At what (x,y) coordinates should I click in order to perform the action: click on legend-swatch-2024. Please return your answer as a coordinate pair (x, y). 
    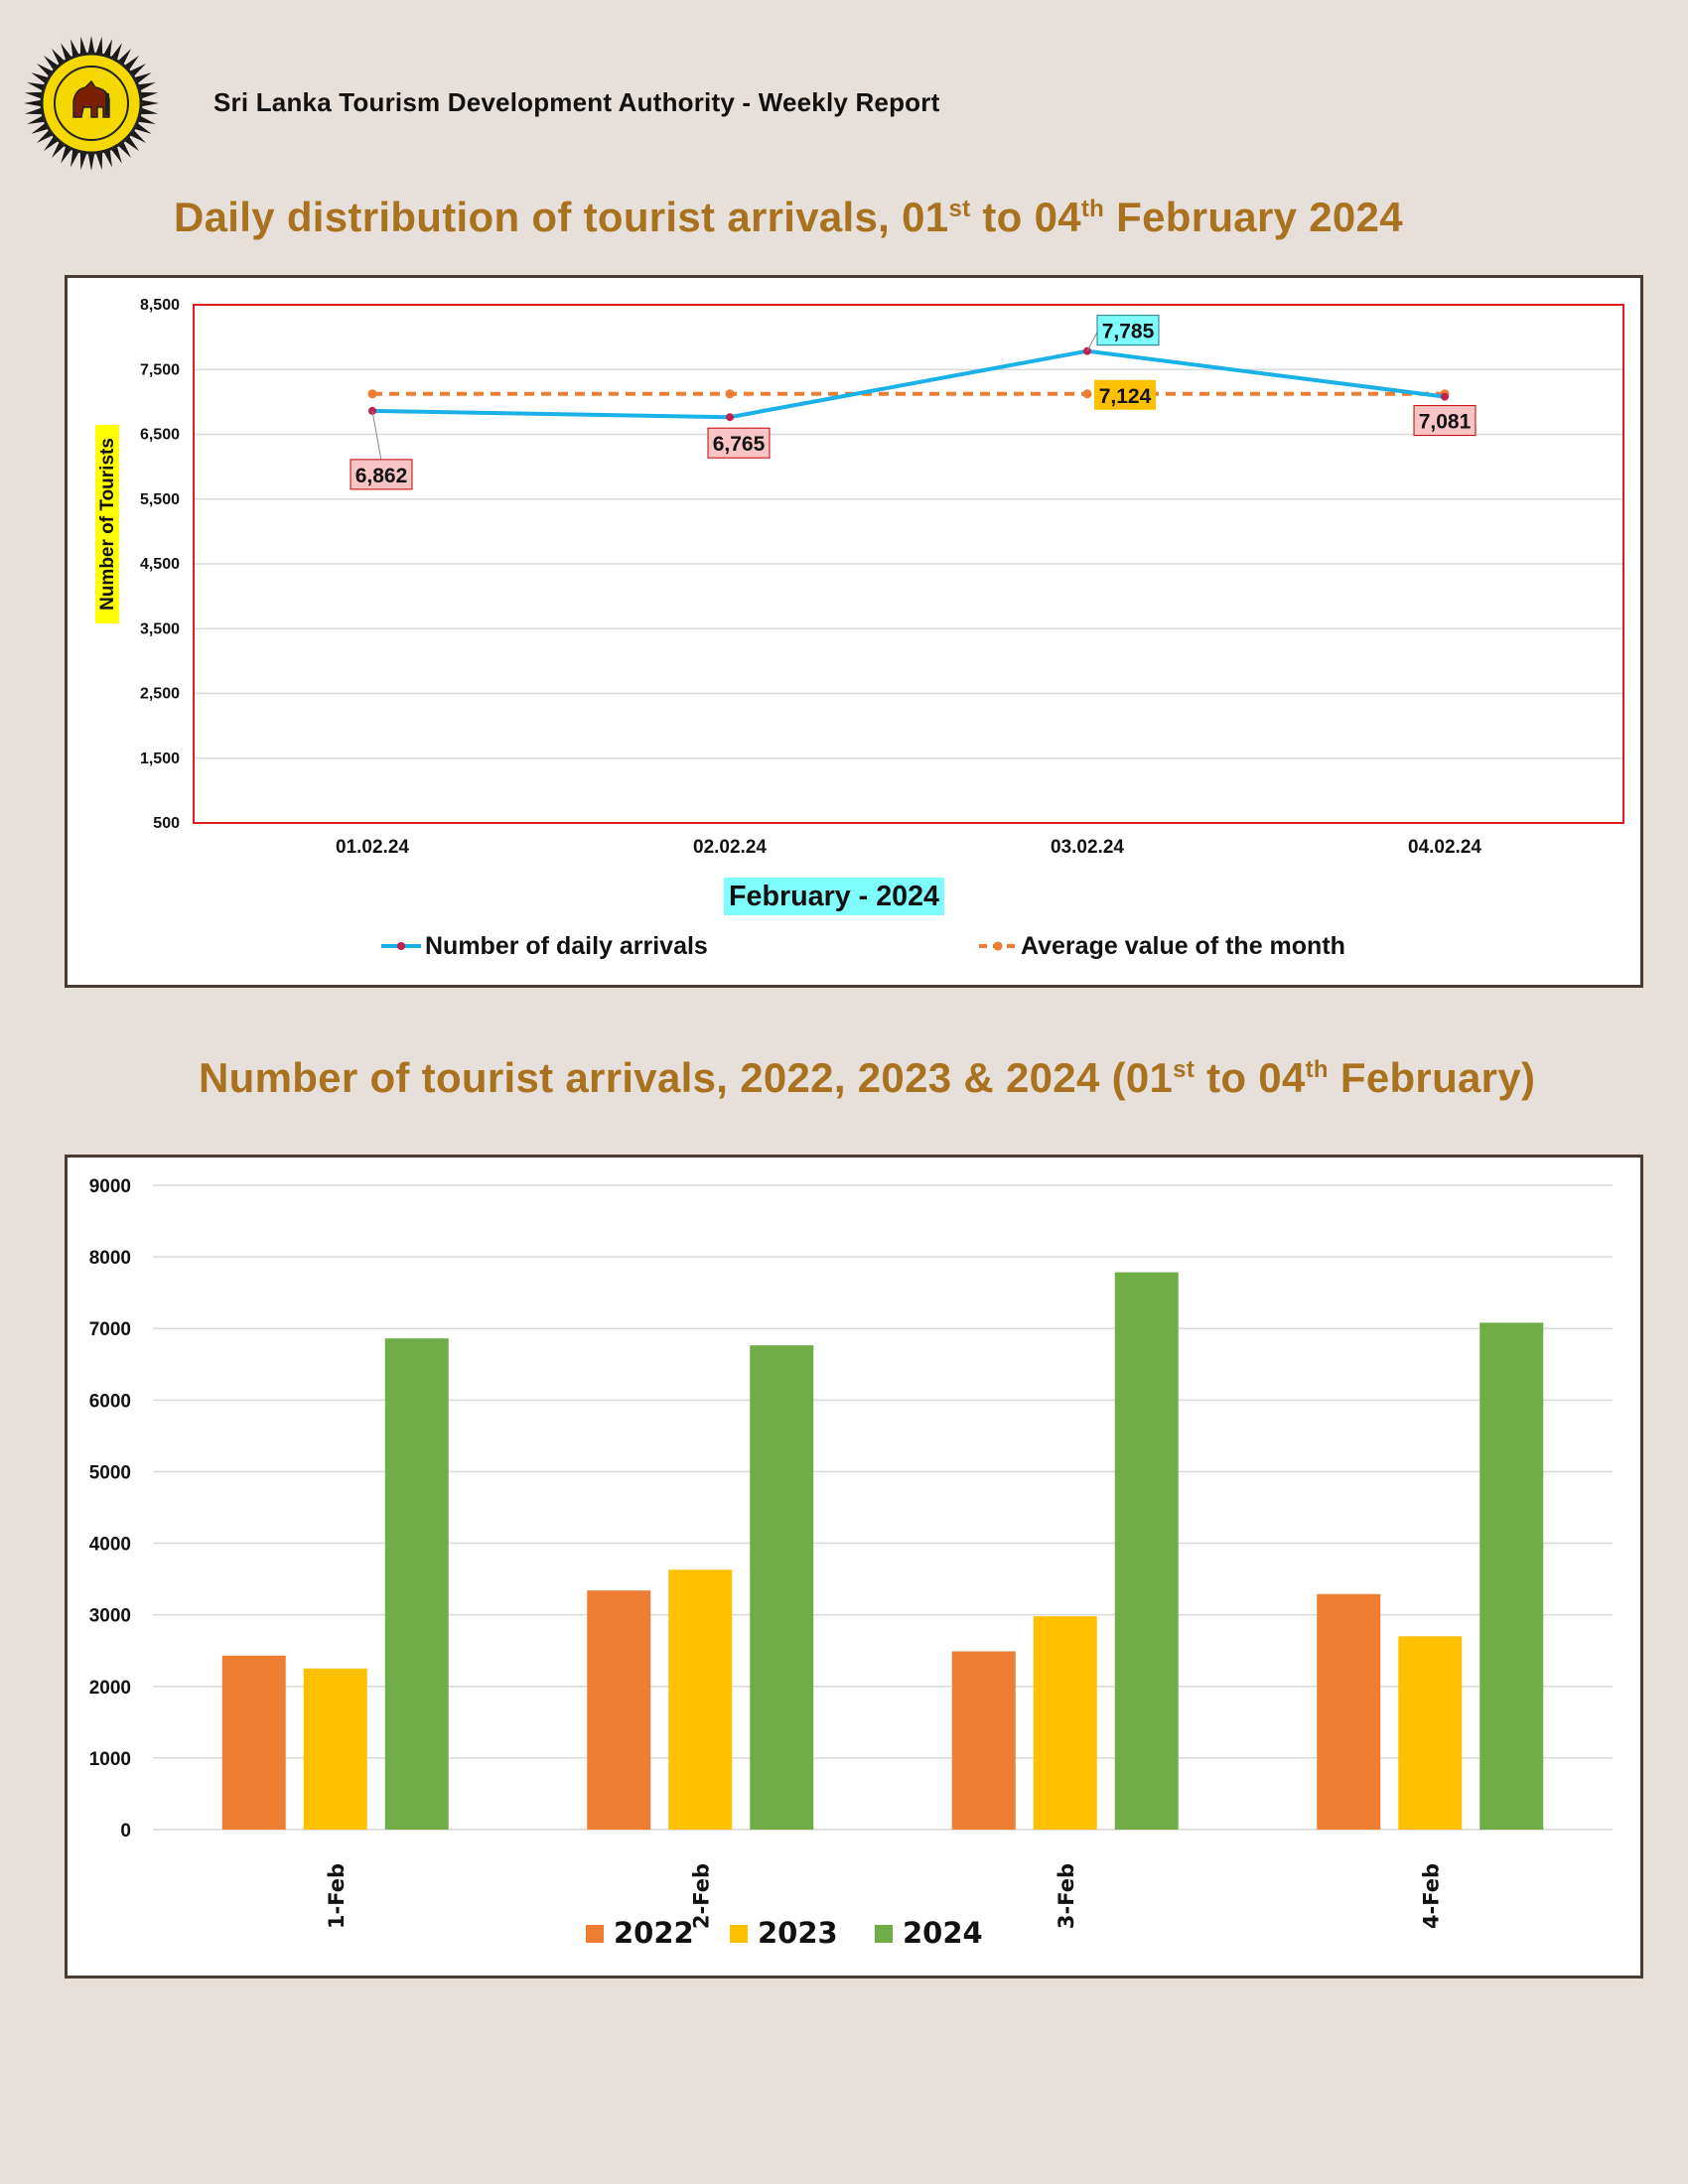
    Looking at the image, I should click on (884, 1934).